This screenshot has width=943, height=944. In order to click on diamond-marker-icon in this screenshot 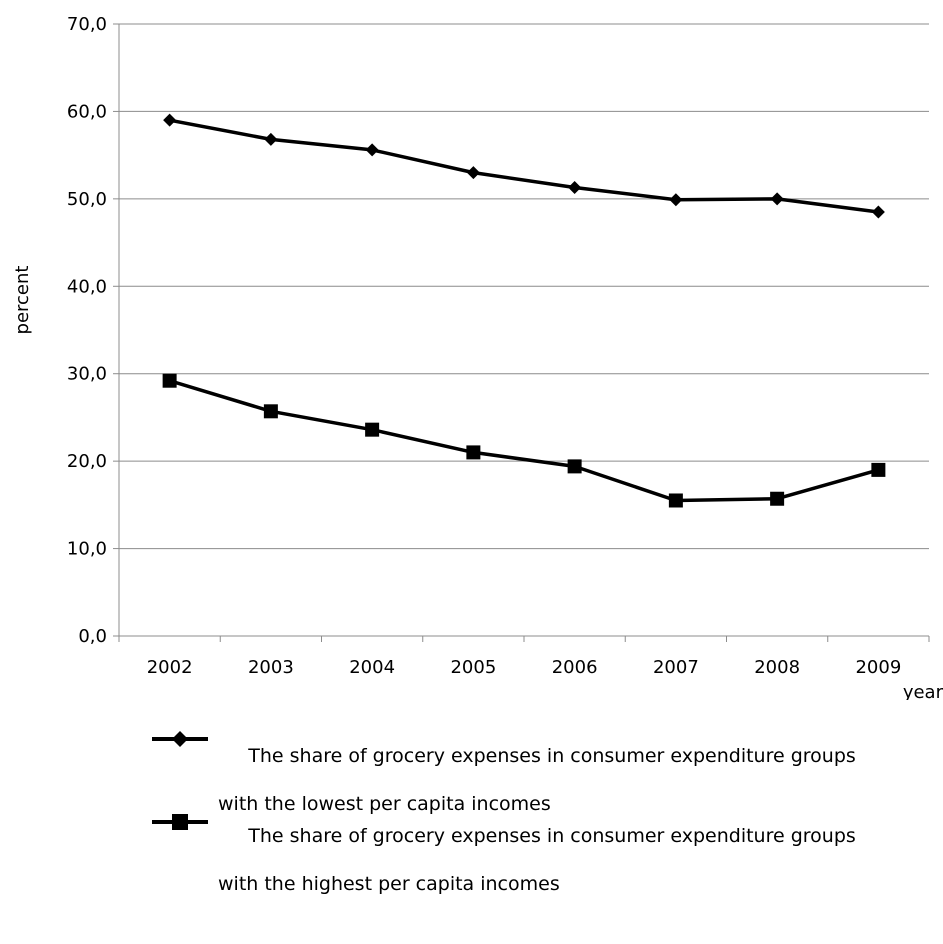, I will do `click(180, 739)`.